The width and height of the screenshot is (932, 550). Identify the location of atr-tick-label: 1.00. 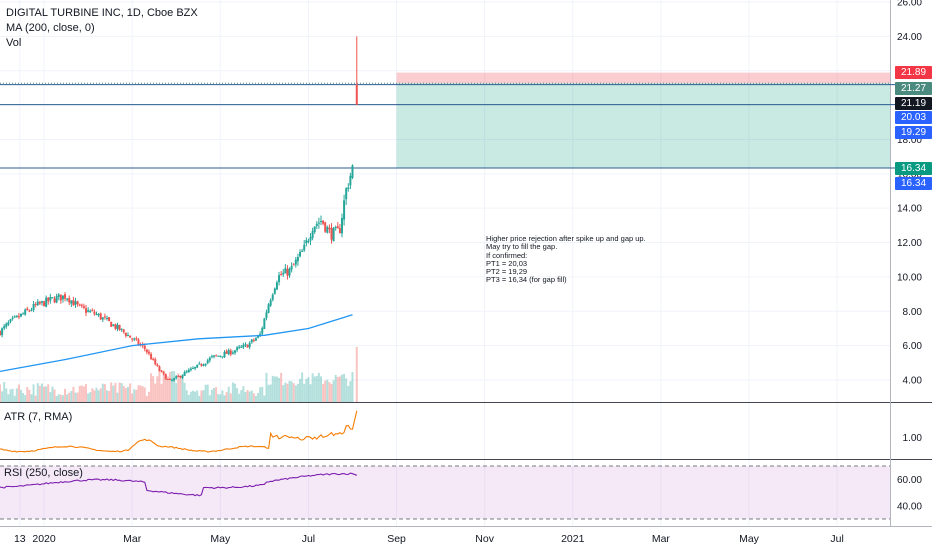
(913, 438).